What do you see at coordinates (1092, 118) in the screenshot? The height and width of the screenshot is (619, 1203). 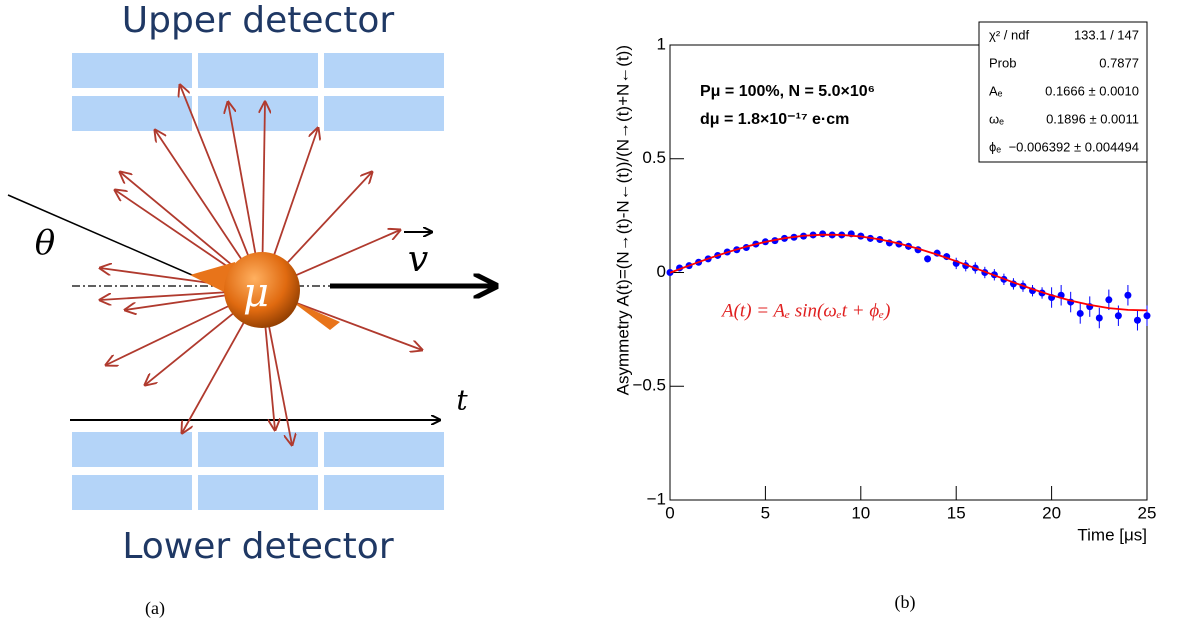 I see `stat-value: 0.1896 ± 0.0011` at bounding box center [1092, 118].